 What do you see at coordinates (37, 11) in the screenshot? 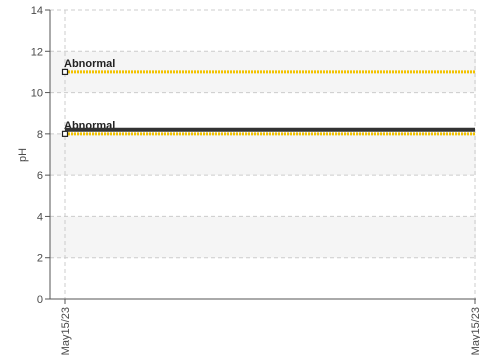
I see `y-tick-label-14: 14` at bounding box center [37, 11].